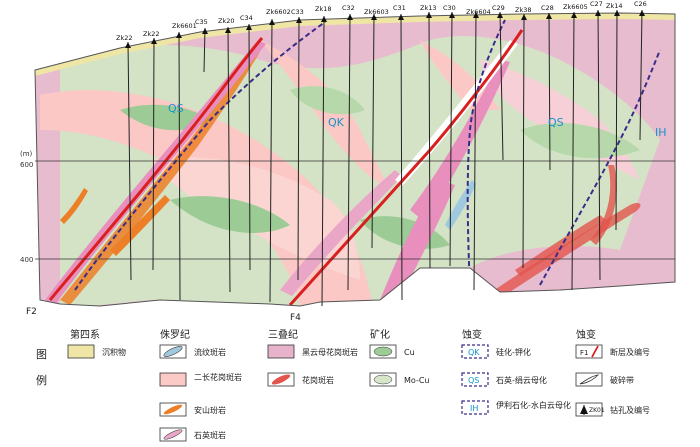 The image size is (700, 447). I want to click on zone-label-qs-right: QS, so click(556, 122).